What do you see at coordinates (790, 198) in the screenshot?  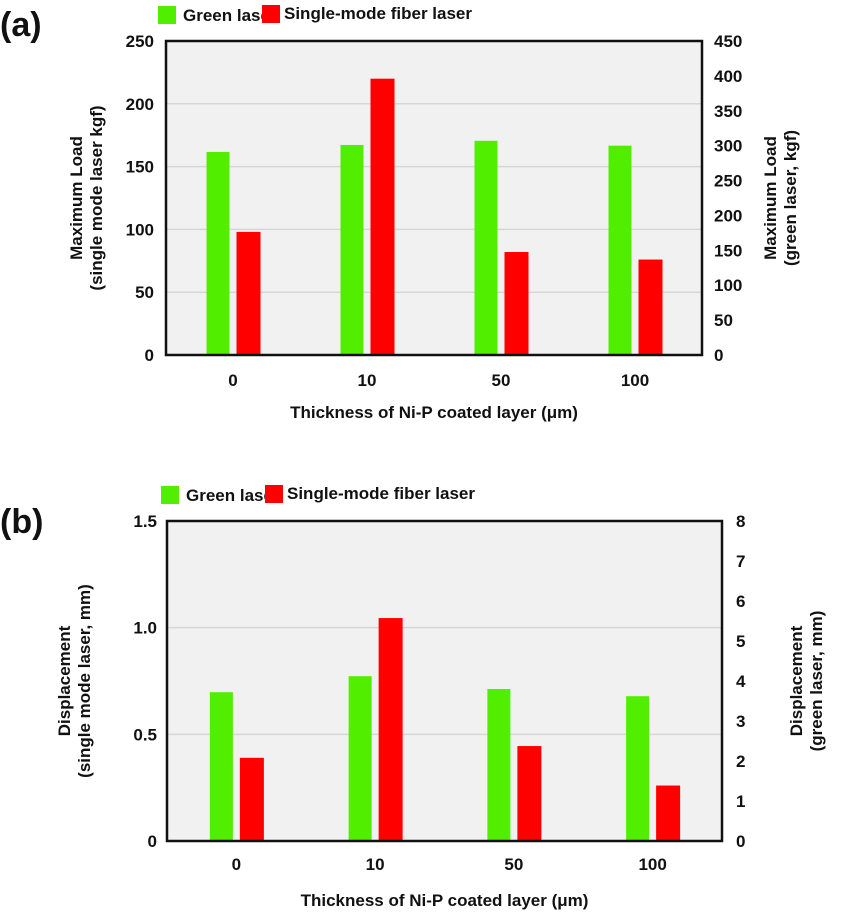 I see `y-axis-title-right-line2: (green laser, kgf)` at bounding box center [790, 198].